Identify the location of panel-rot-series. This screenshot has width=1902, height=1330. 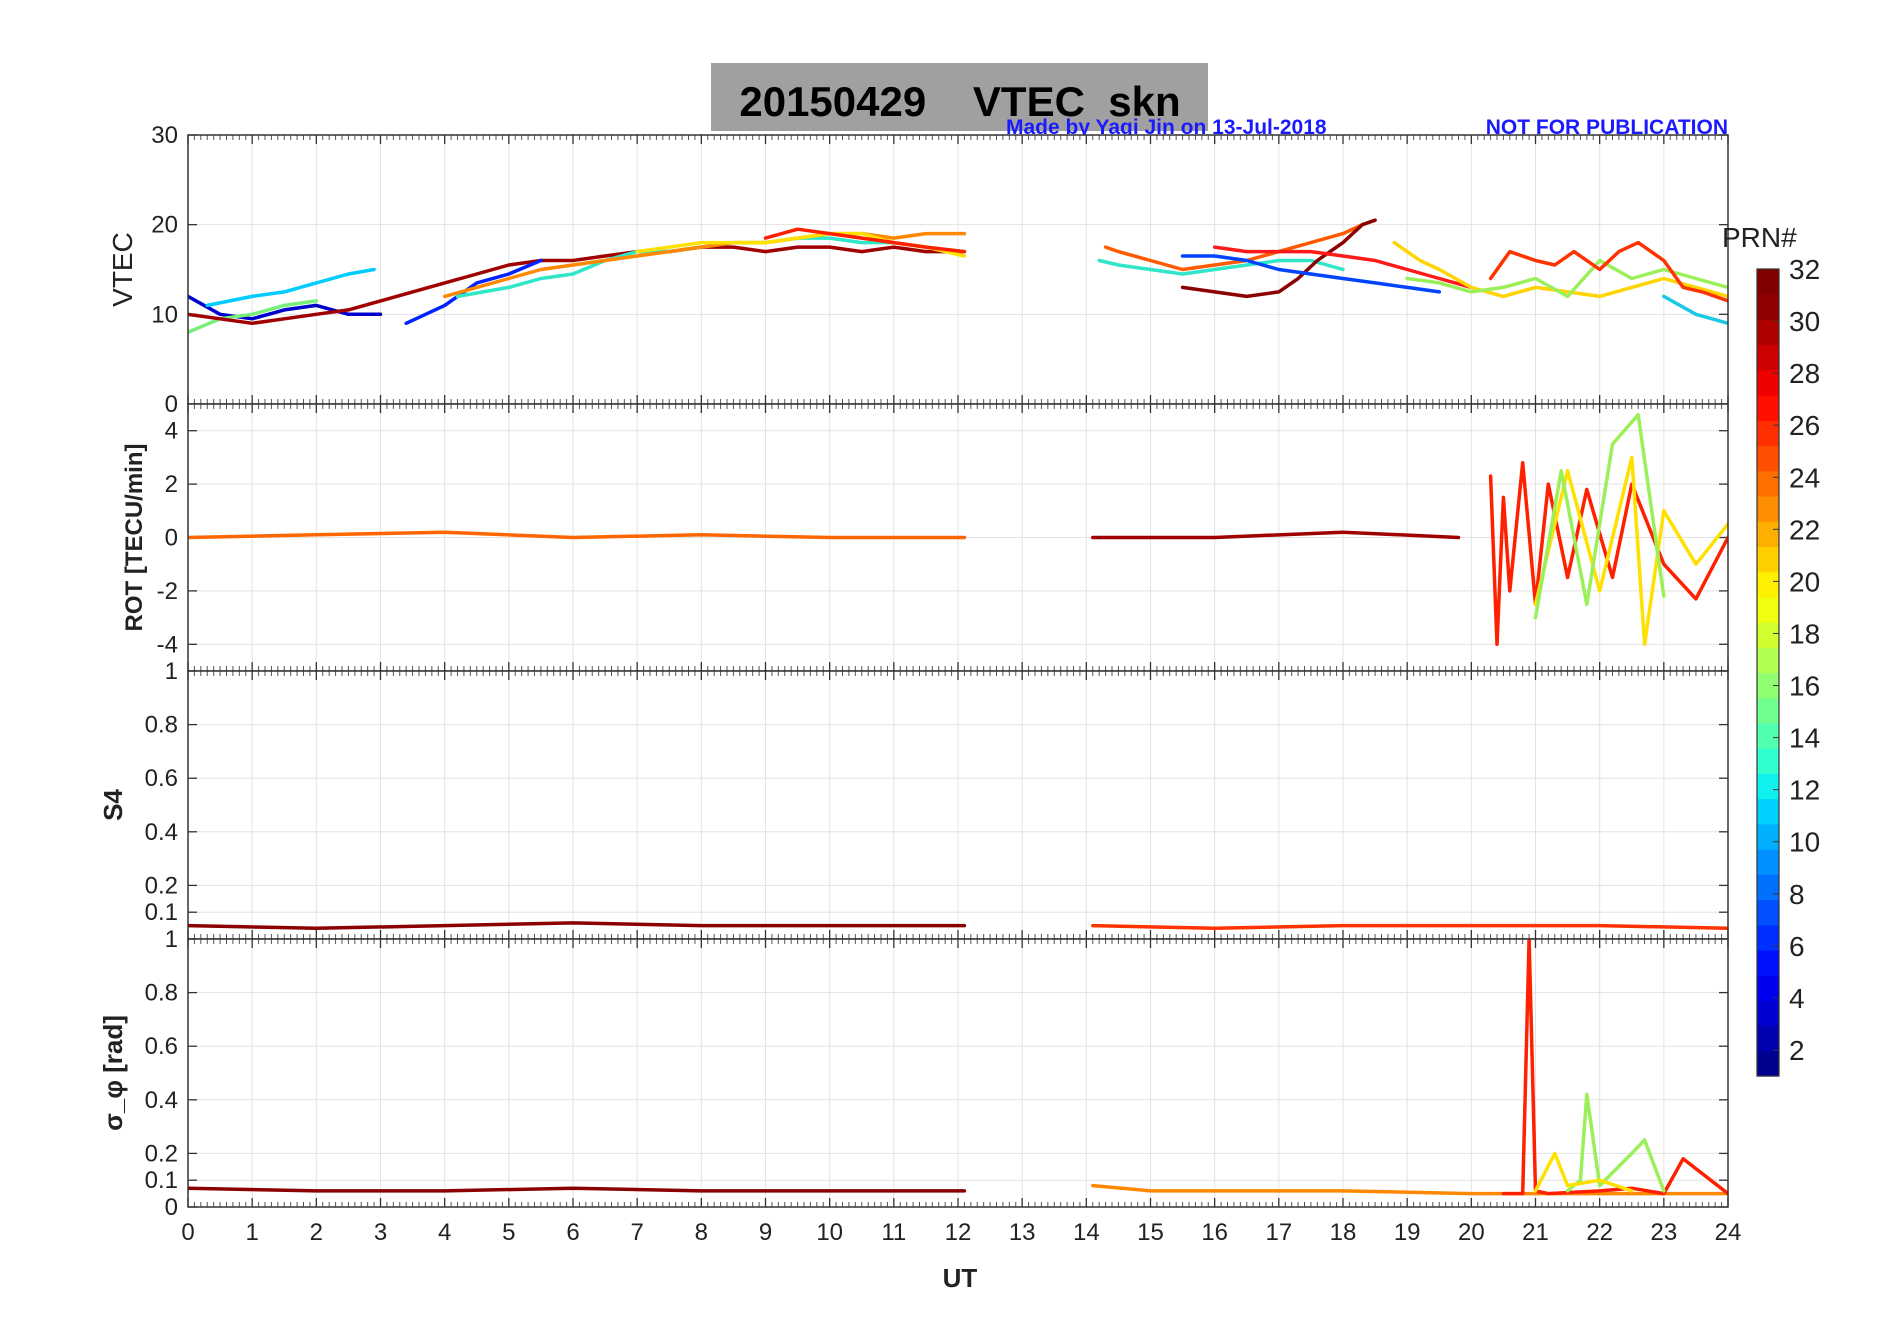
(958, 529).